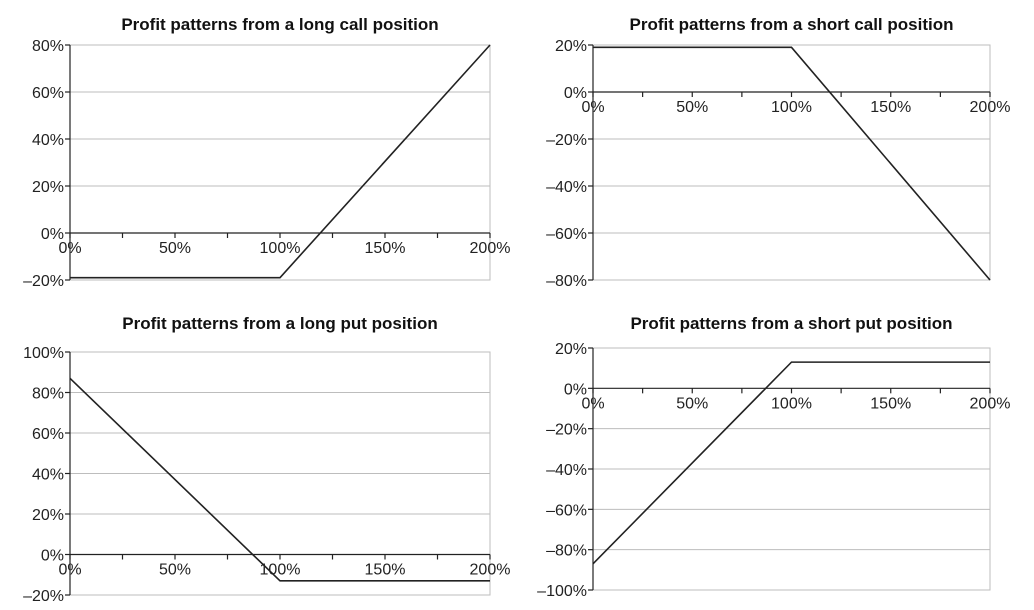  What do you see at coordinates (279, 323) in the screenshot?
I see `chart-title: Profit patterns from a long put position` at bounding box center [279, 323].